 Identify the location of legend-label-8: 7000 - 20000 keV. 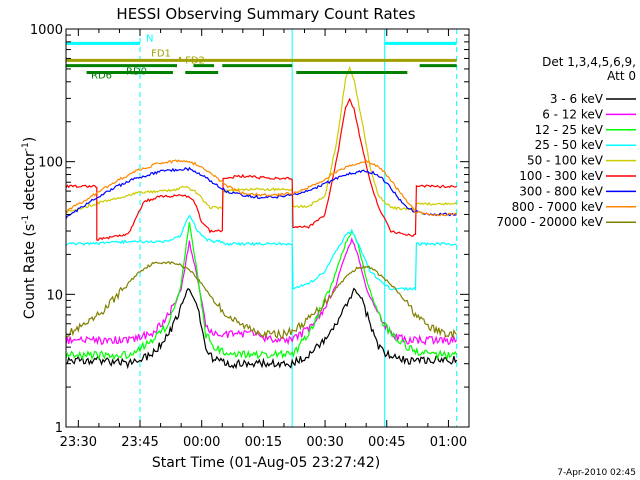
(549, 222).